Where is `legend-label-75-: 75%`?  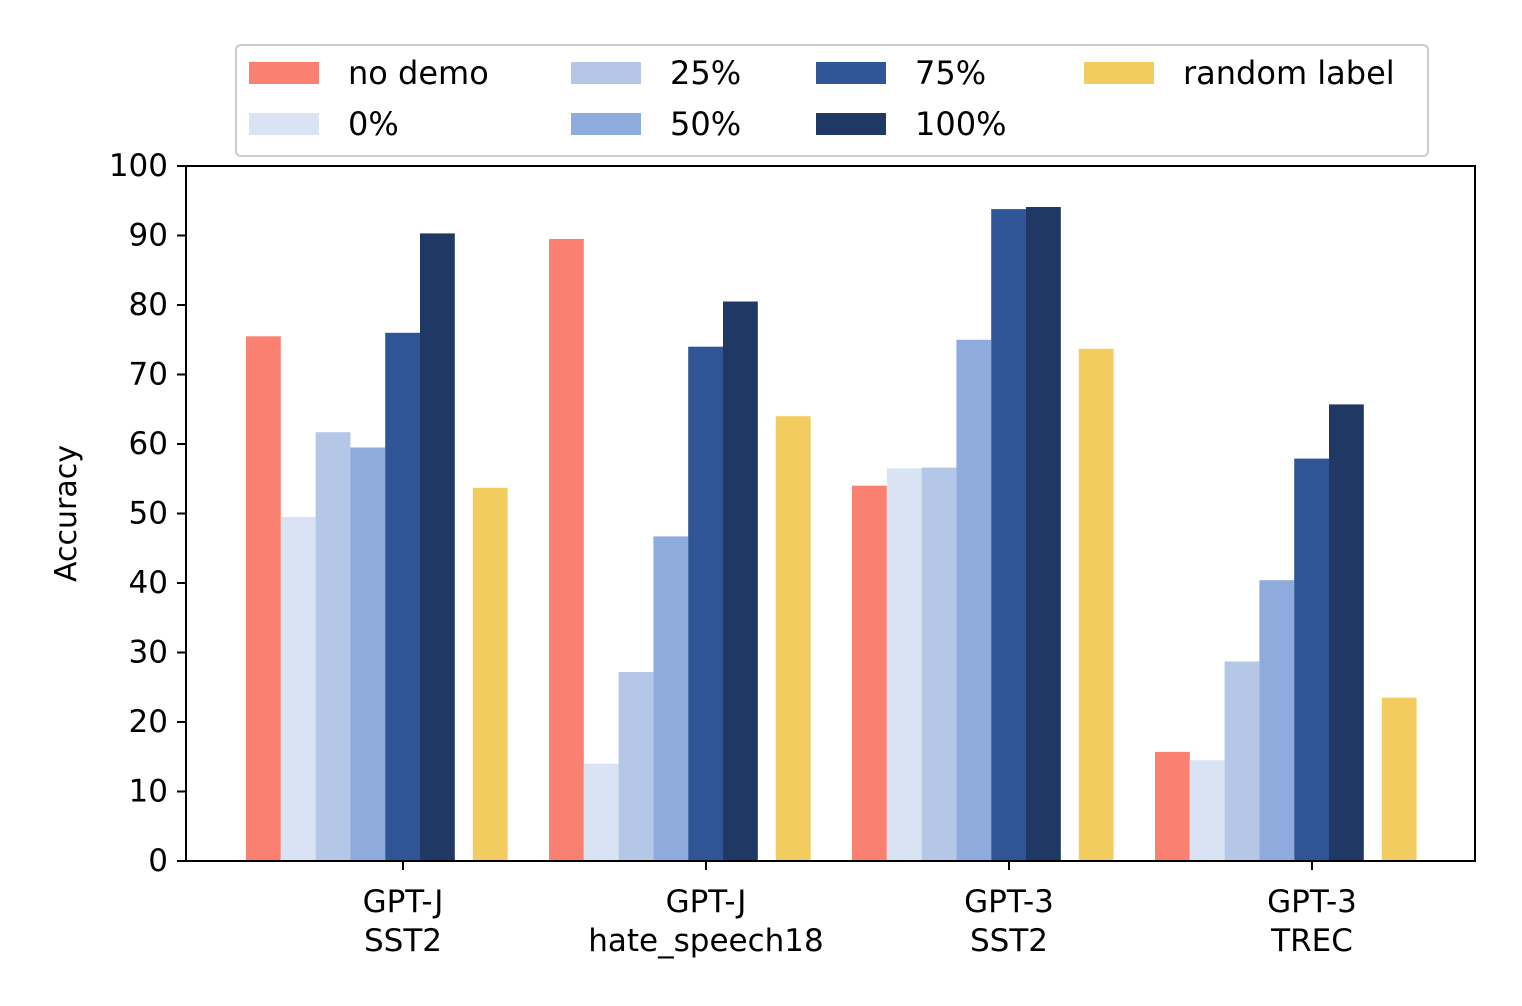
legend-label-75-: 75% is located at coordinates (950, 73).